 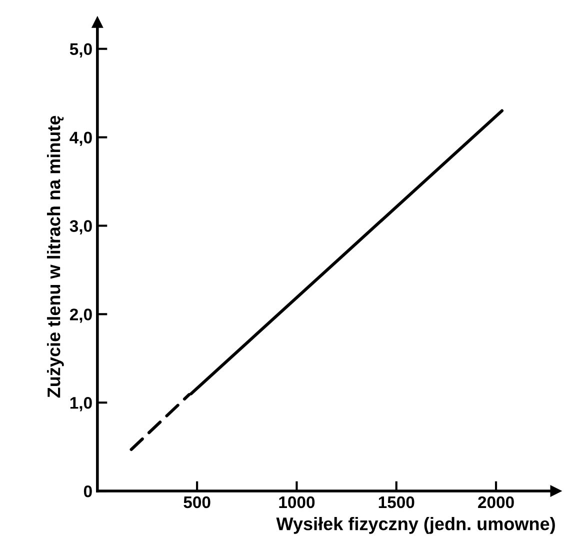 What do you see at coordinates (197, 502) in the screenshot?
I see `x-tick-label: 500` at bounding box center [197, 502].